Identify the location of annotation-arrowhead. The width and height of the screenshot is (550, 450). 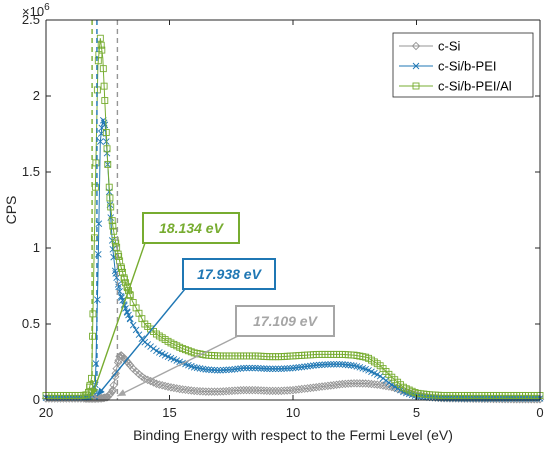
(95, 391).